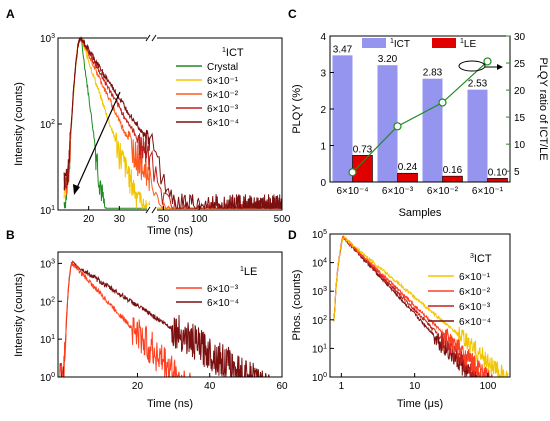  What do you see at coordinates (452, 179) in the screenshot?
I see `panel-c-bar-le` at bounding box center [452, 179].